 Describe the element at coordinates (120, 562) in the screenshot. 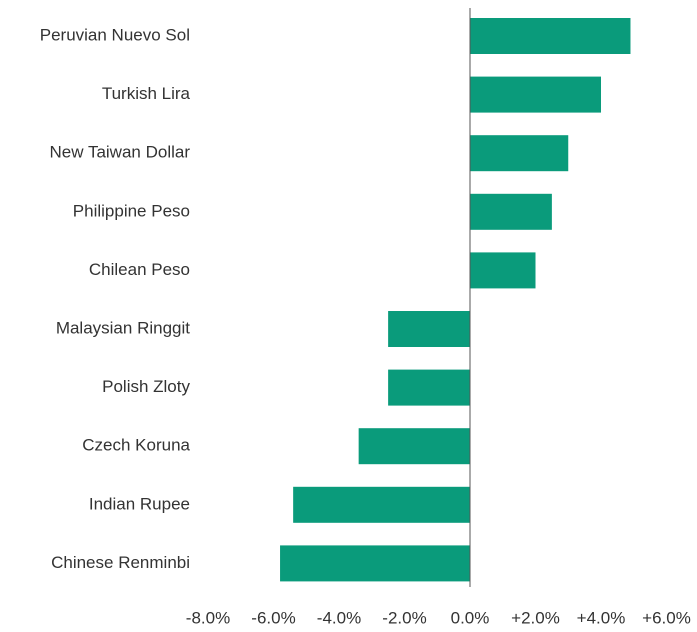

I see `y-tick-label: Chinese Renminbi` at that location.